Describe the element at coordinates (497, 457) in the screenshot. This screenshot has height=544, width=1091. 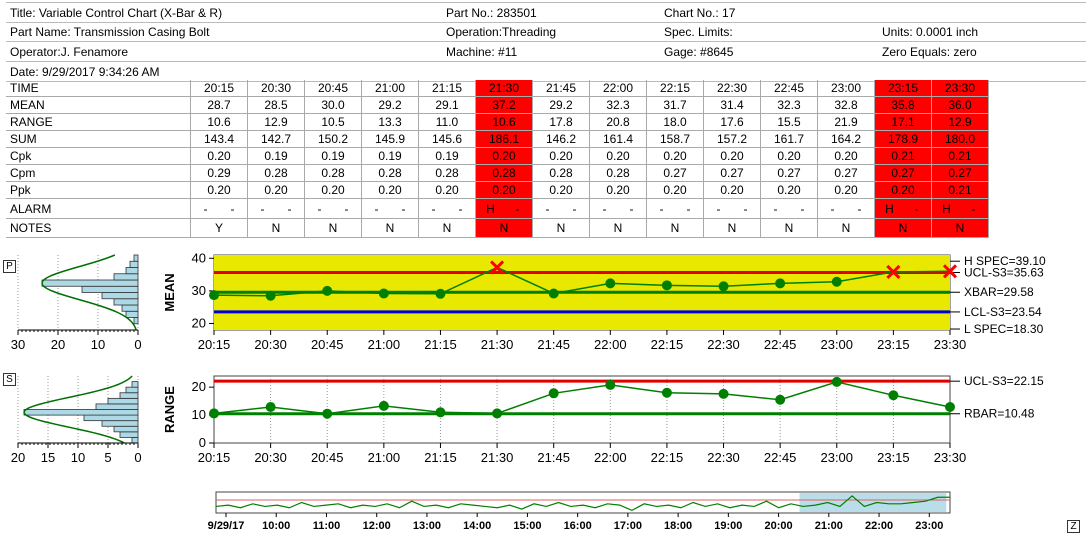
I see `x-tick-label: 21:30` at that location.